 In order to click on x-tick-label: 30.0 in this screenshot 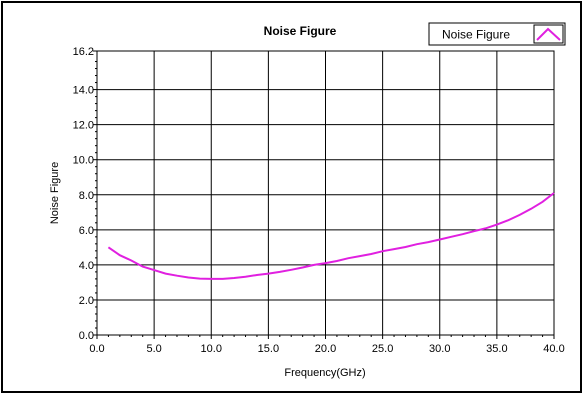, I will do `click(439, 349)`.